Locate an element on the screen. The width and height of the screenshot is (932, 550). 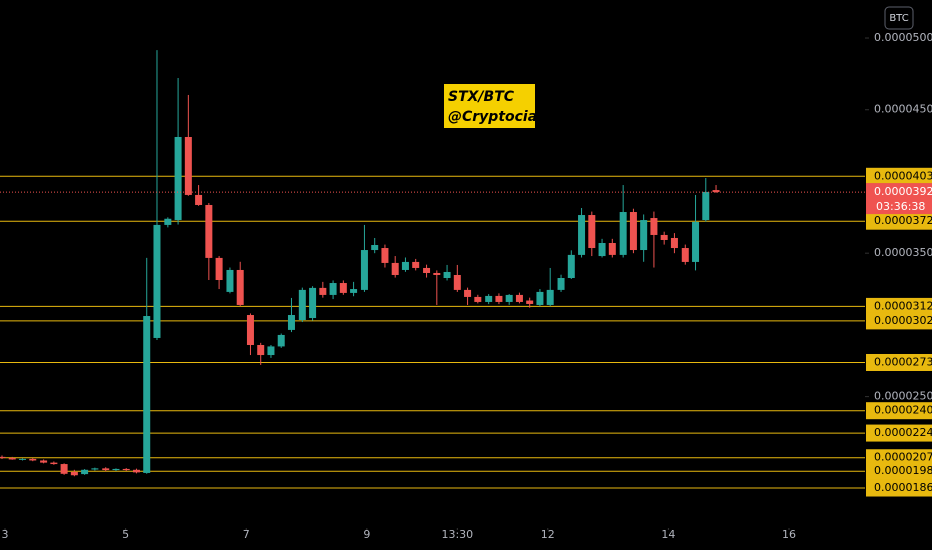
x-tick-label: 16 is located at coordinates (789, 534).